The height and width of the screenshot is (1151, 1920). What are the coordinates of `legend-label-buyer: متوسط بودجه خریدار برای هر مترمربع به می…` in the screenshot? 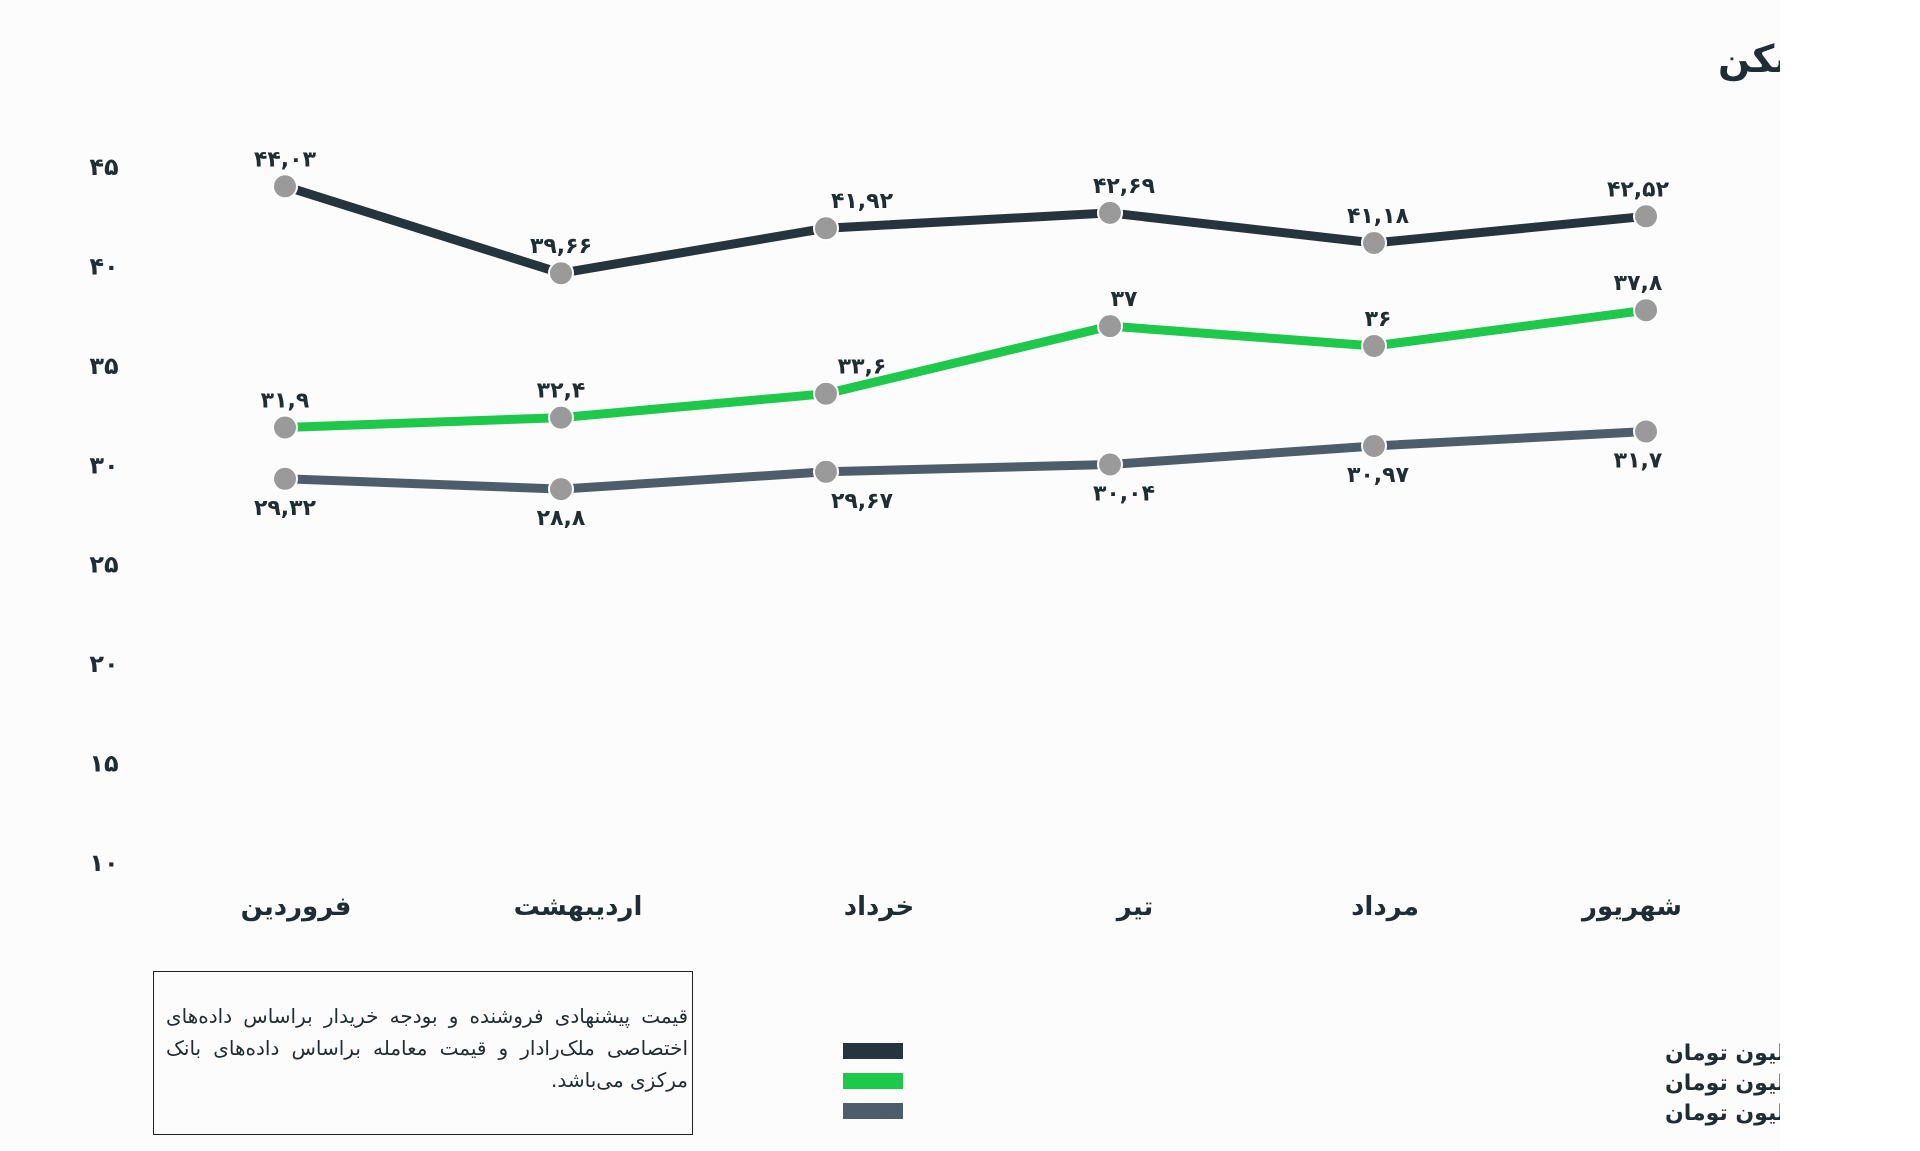 It's located at (1722, 1083).